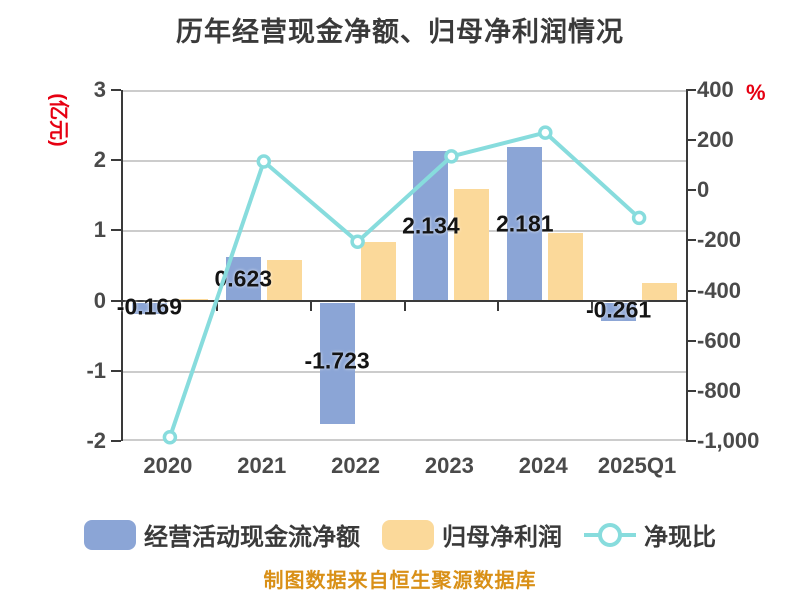  What do you see at coordinates (715, 89) in the screenshot?
I see `right-axis-tick-label: 400` at bounding box center [715, 89].